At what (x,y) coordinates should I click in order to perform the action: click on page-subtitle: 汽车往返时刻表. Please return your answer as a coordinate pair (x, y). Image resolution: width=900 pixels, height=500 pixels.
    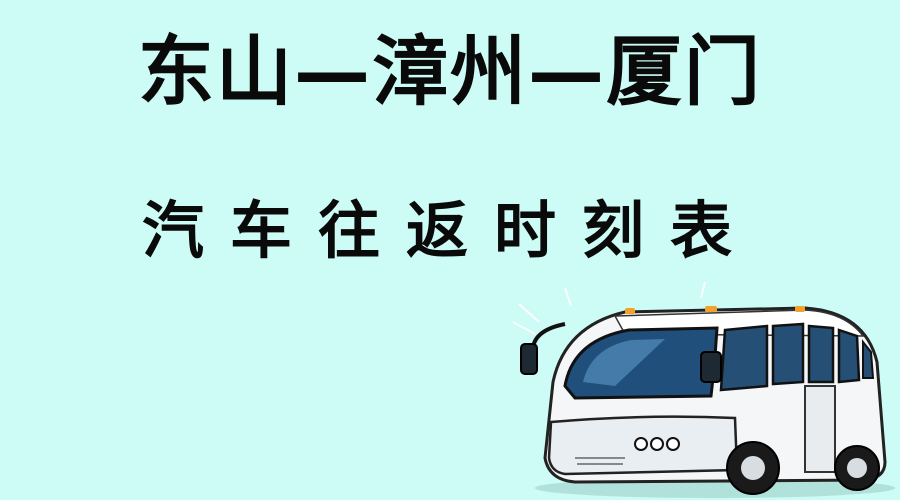
    Looking at the image, I should click on (449, 230).